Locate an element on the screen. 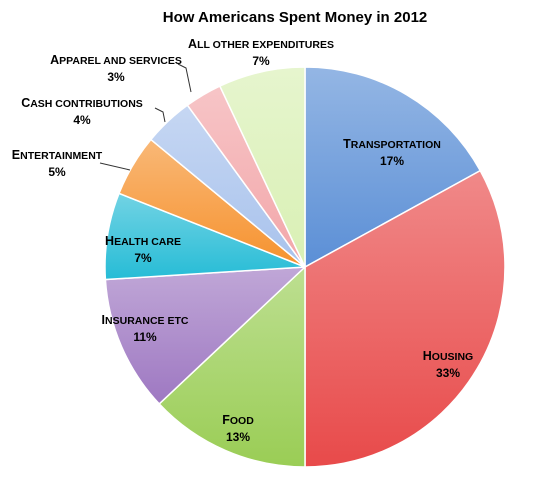  leader-line-cash-contributions is located at coordinates (160, 115).